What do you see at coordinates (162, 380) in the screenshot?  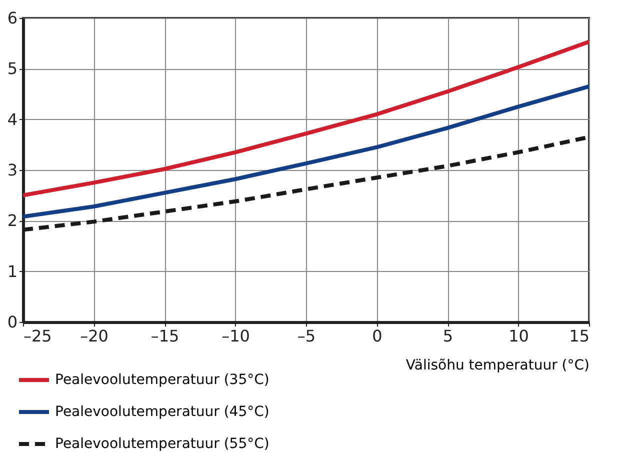 I see `legend-label: Pealevoolutemperatuur (35°C)` at bounding box center [162, 380].